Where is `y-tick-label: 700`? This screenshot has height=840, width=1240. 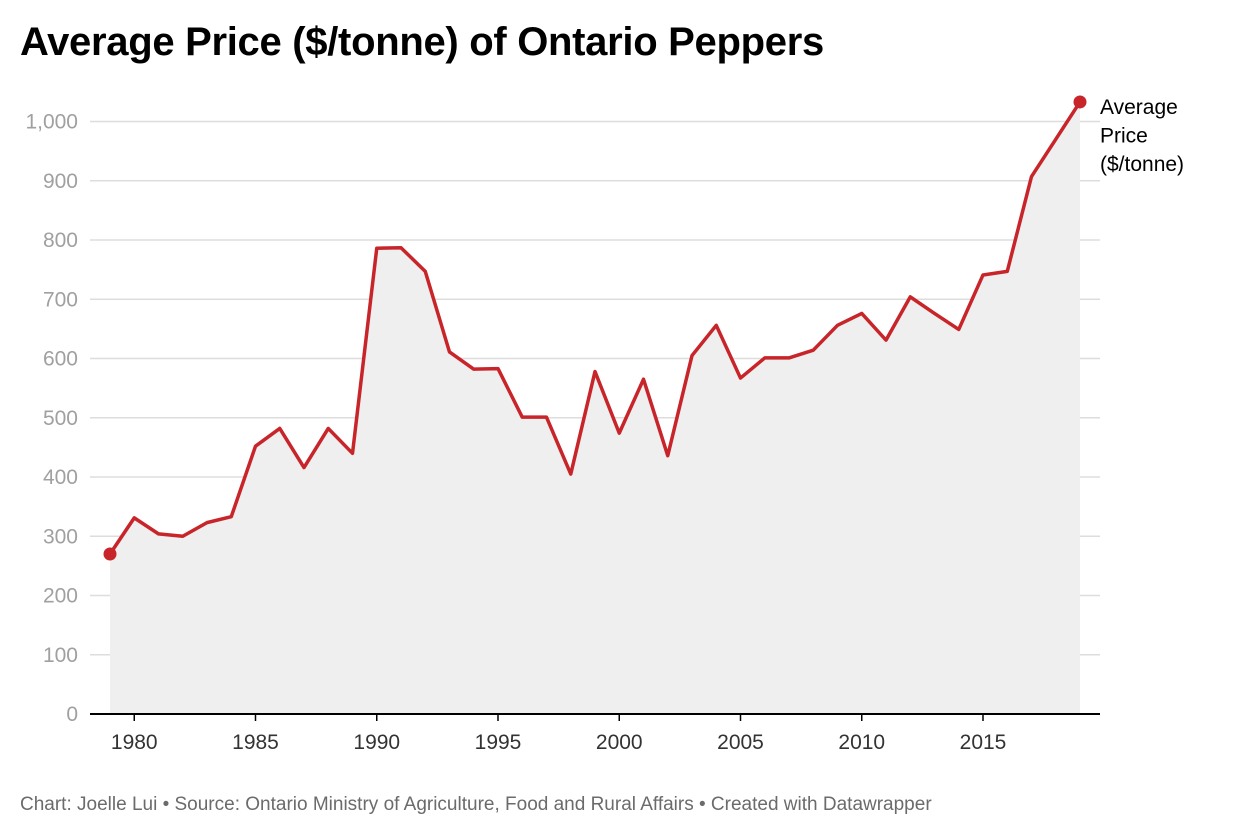
y-tick-label: 700 is located at coordinates (60, 299).